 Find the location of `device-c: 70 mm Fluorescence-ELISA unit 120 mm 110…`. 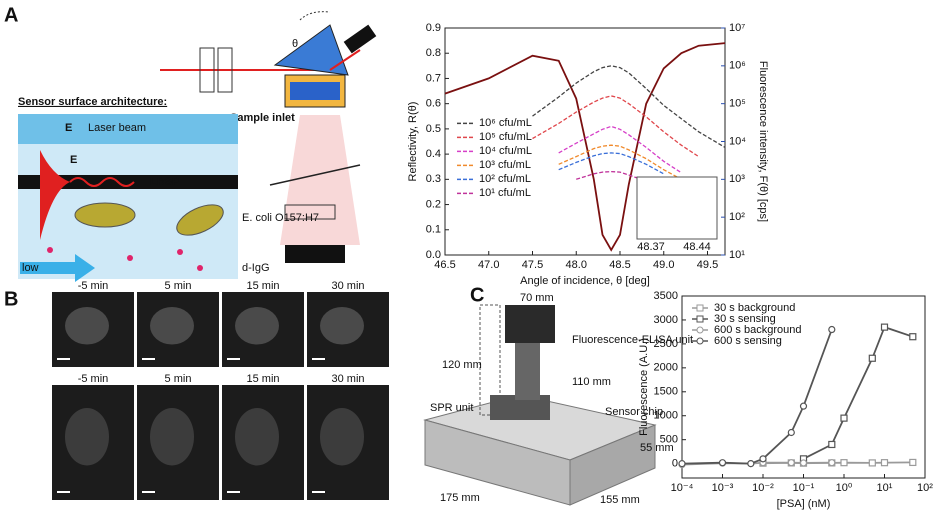

device-c: 70 mm Fluorescence-ELISA unit 120 mm 110… is located at coordinates (558, 399).